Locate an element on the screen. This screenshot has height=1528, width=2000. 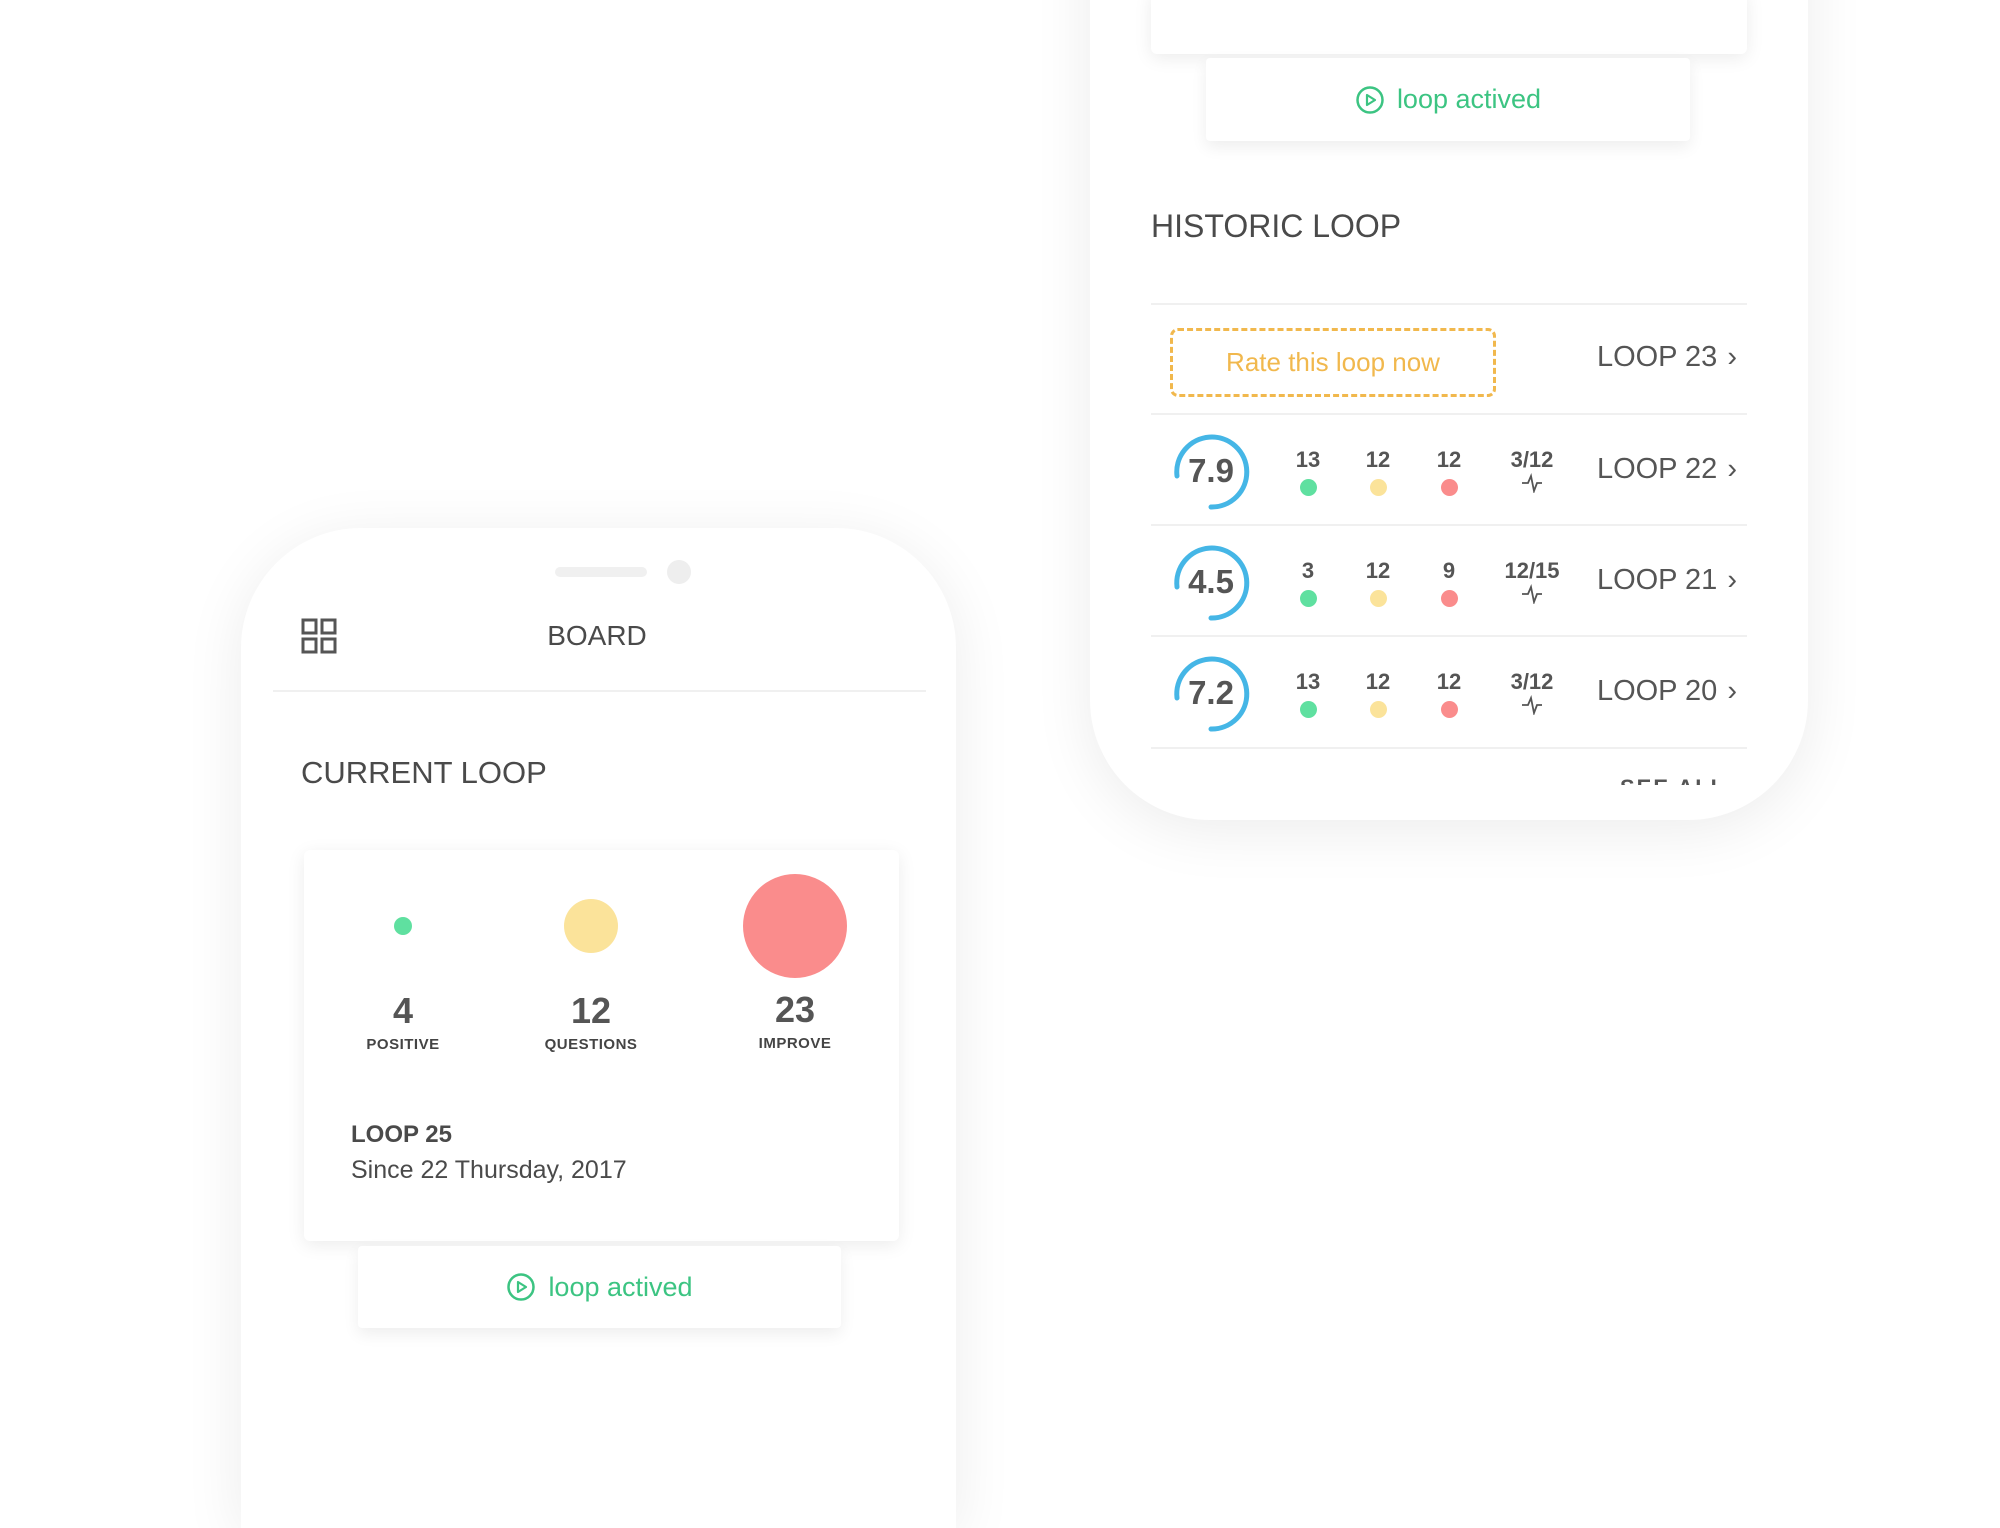
stat-positive: 4 POSITIVE is located at coordinates (403, 1021).